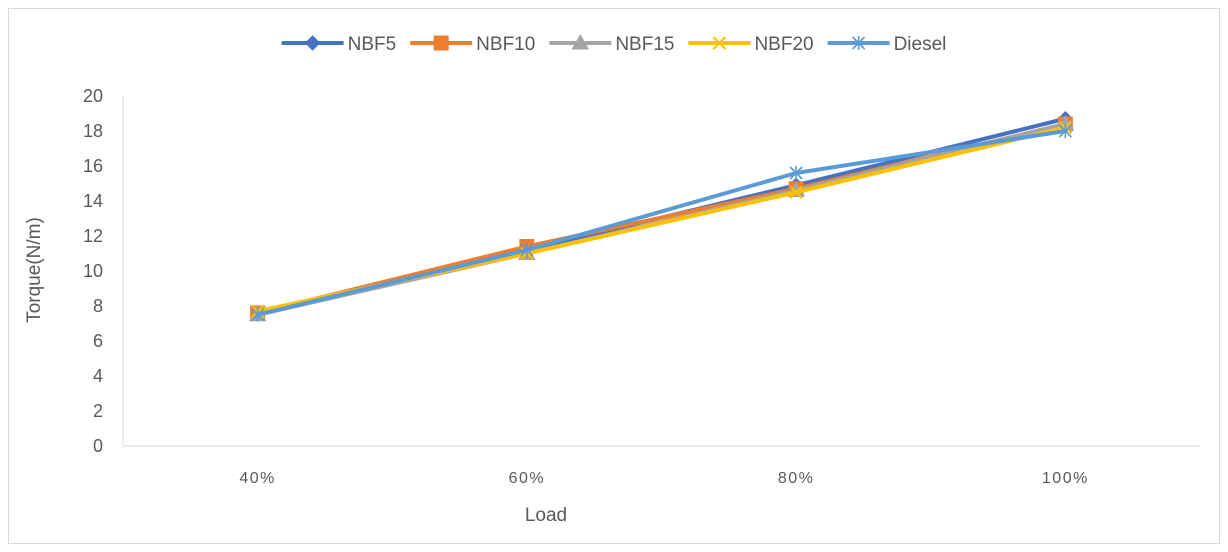 This screenshot has width=1228, height=552. I want to click on y-tick-label: 12, so click(93, 236).